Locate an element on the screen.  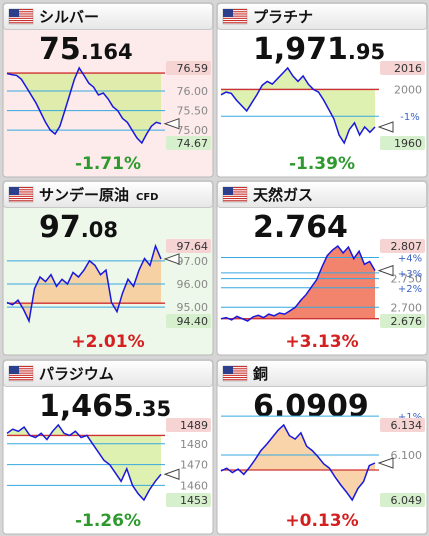
high-label: 97.64 is located at coordinates (193, 246).